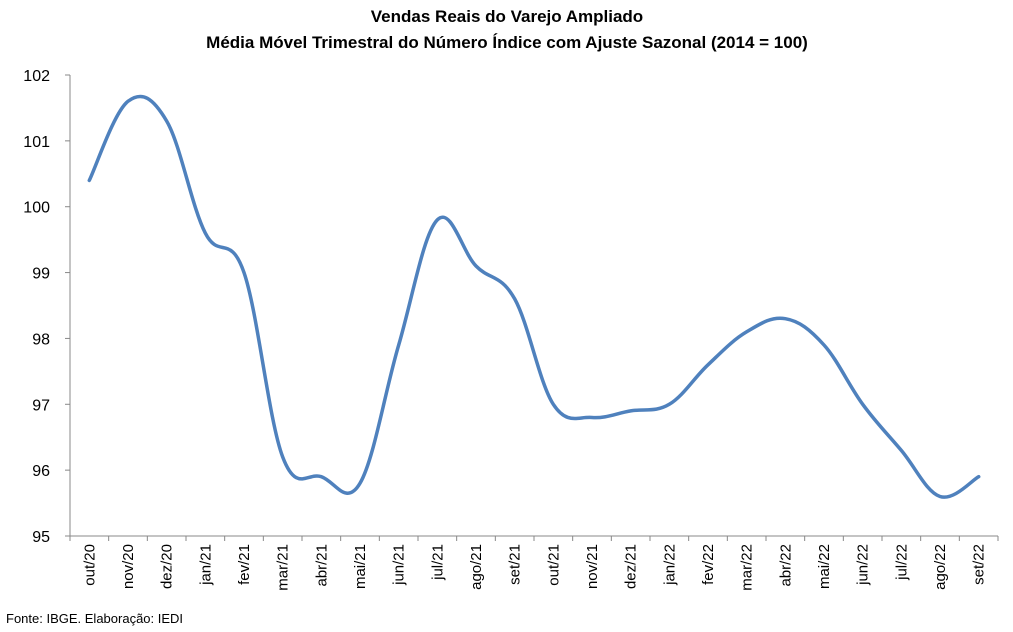 This screenshot has height=632, width=1013. Describe the element at coordinates (940, 567) in the screenshot. I see `x-tick-label: ago/22` at that location.